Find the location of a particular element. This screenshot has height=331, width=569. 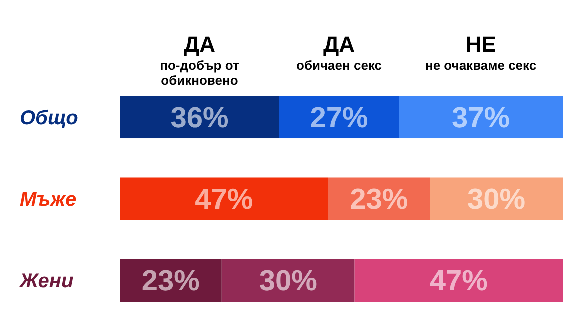

data-label: 36% is located at coordinates (199, 118).